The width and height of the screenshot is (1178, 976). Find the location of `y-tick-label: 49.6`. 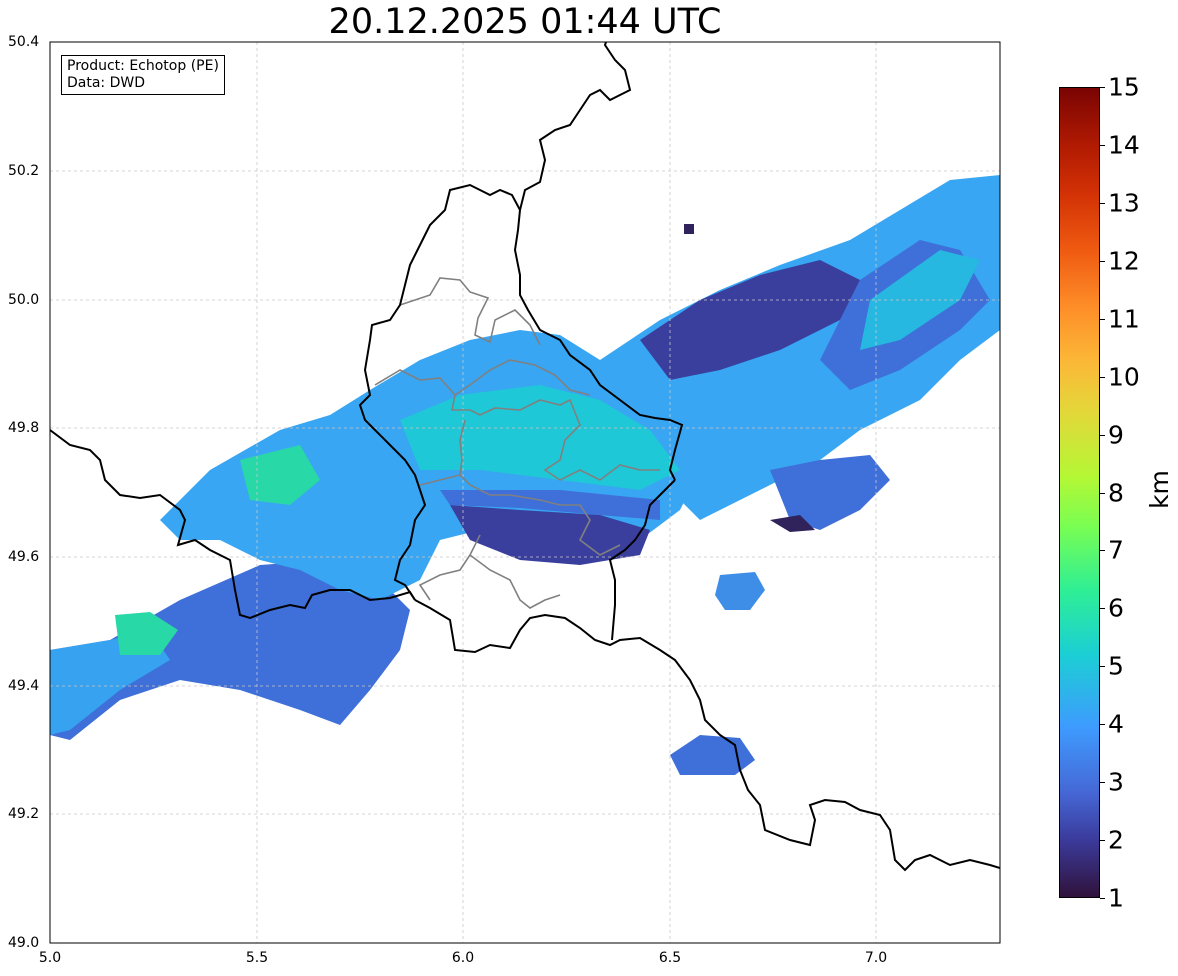

y-tick-label: 49.6 is located at coordinates (24, 557).